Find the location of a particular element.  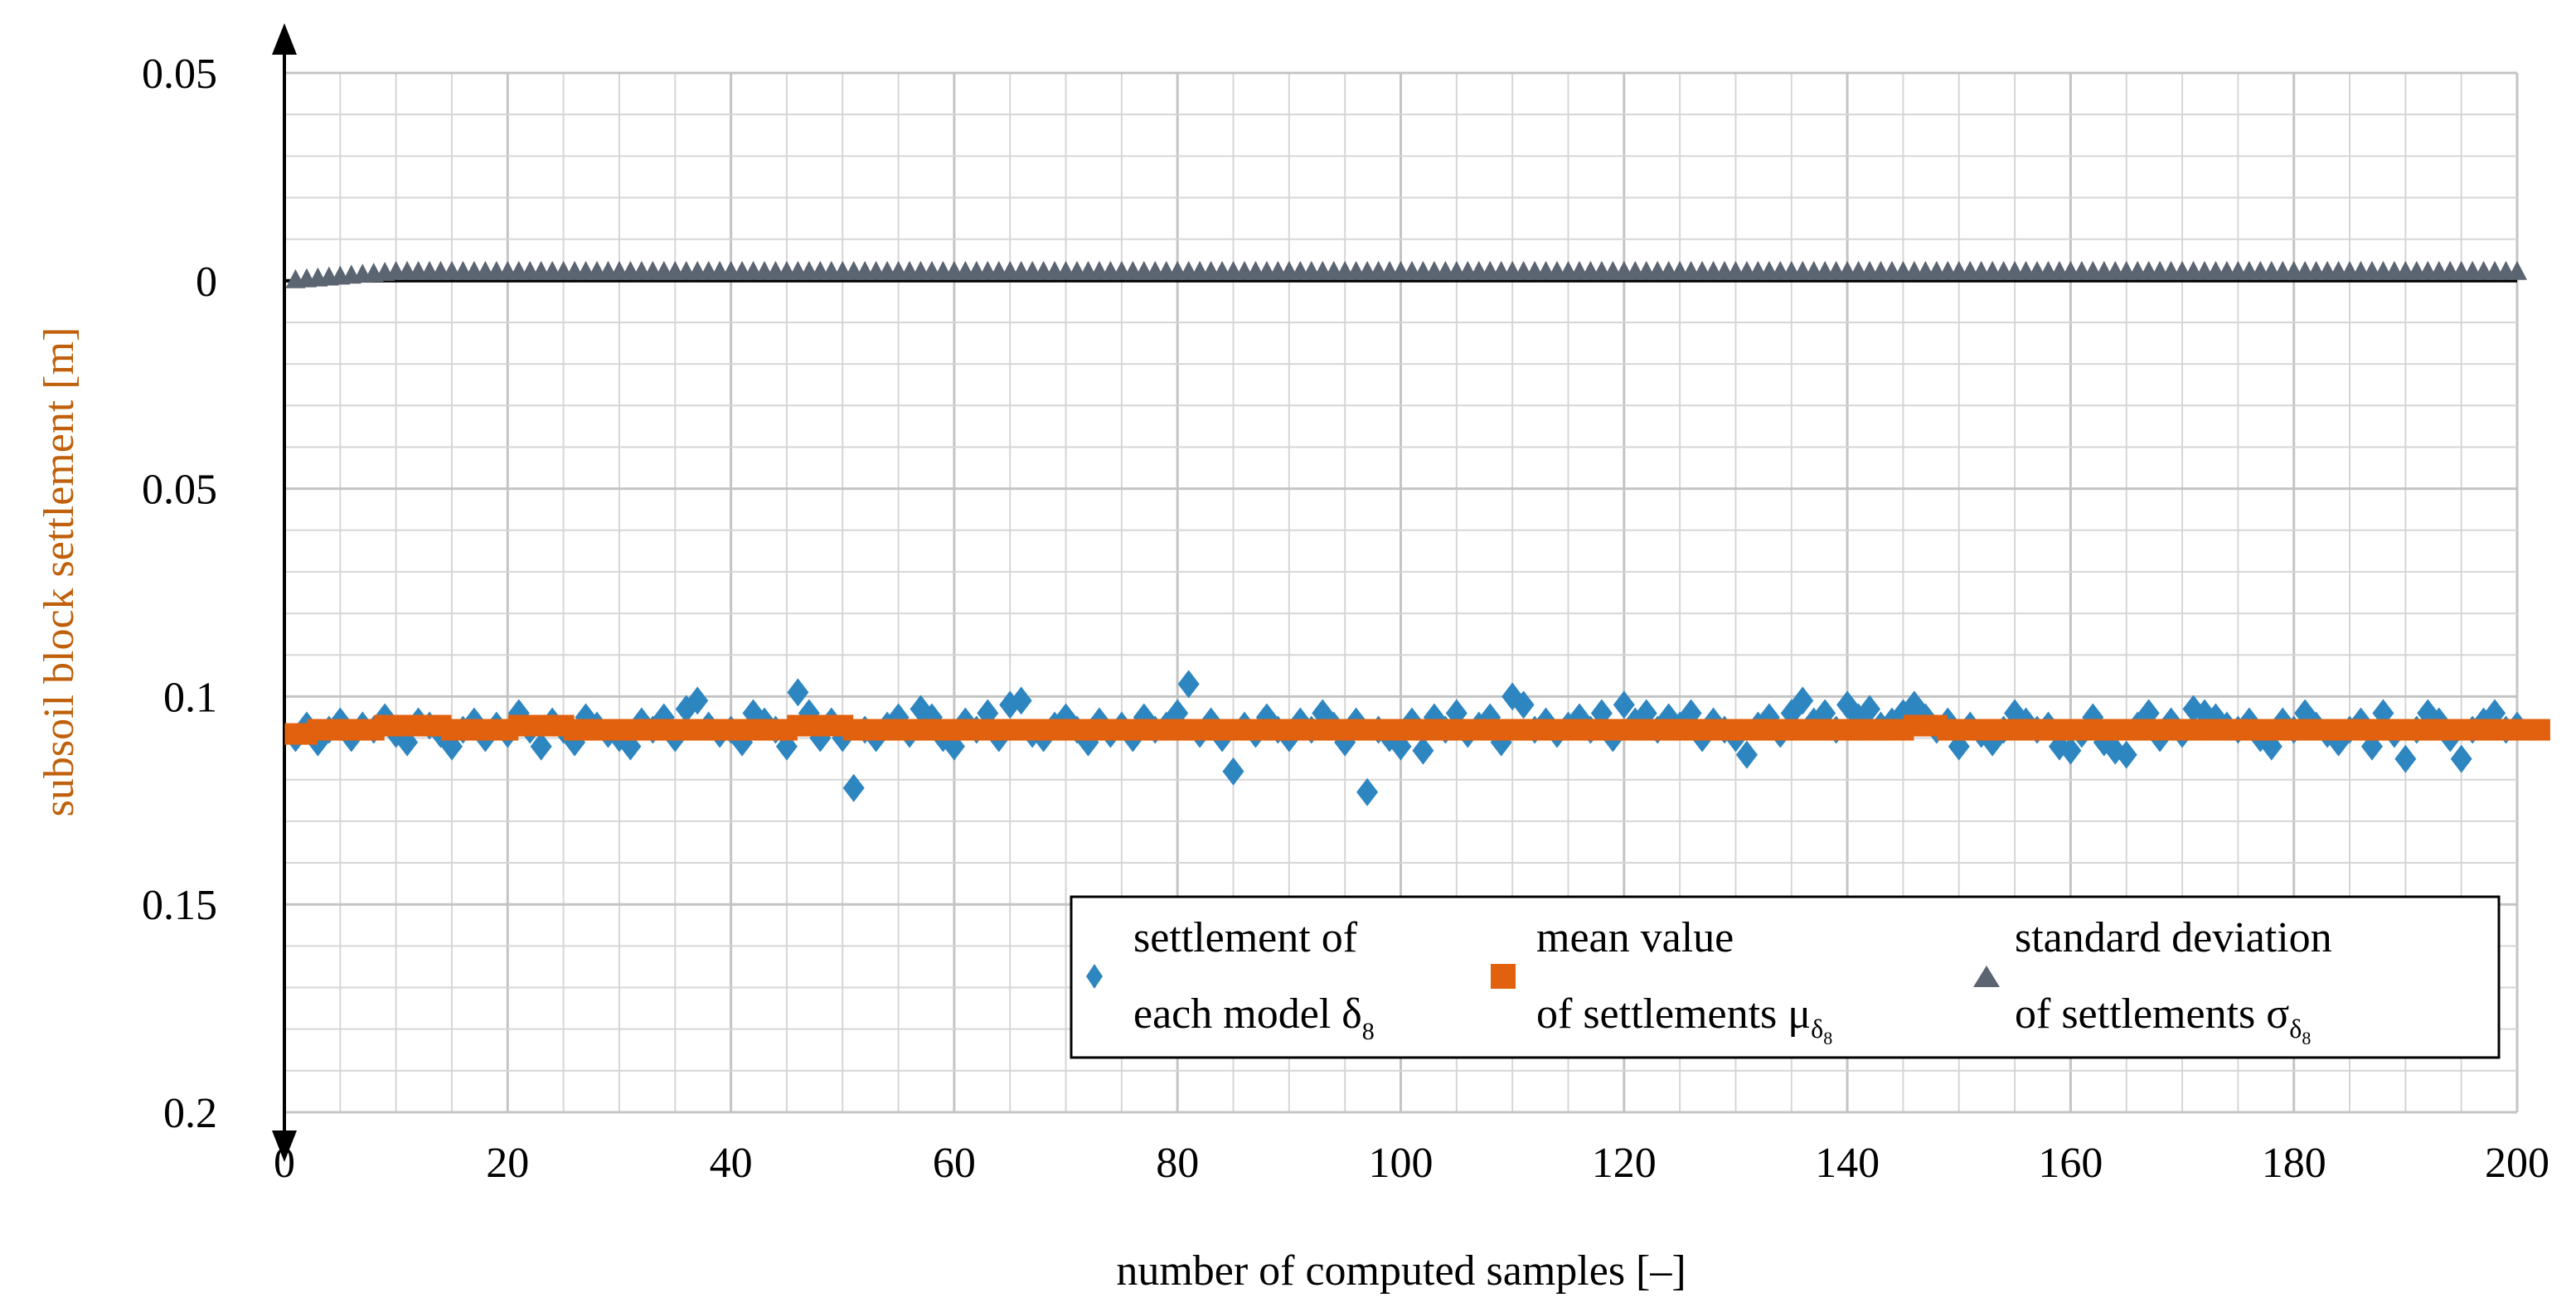

legend-marker-square is located at coordinates (1503, 976).